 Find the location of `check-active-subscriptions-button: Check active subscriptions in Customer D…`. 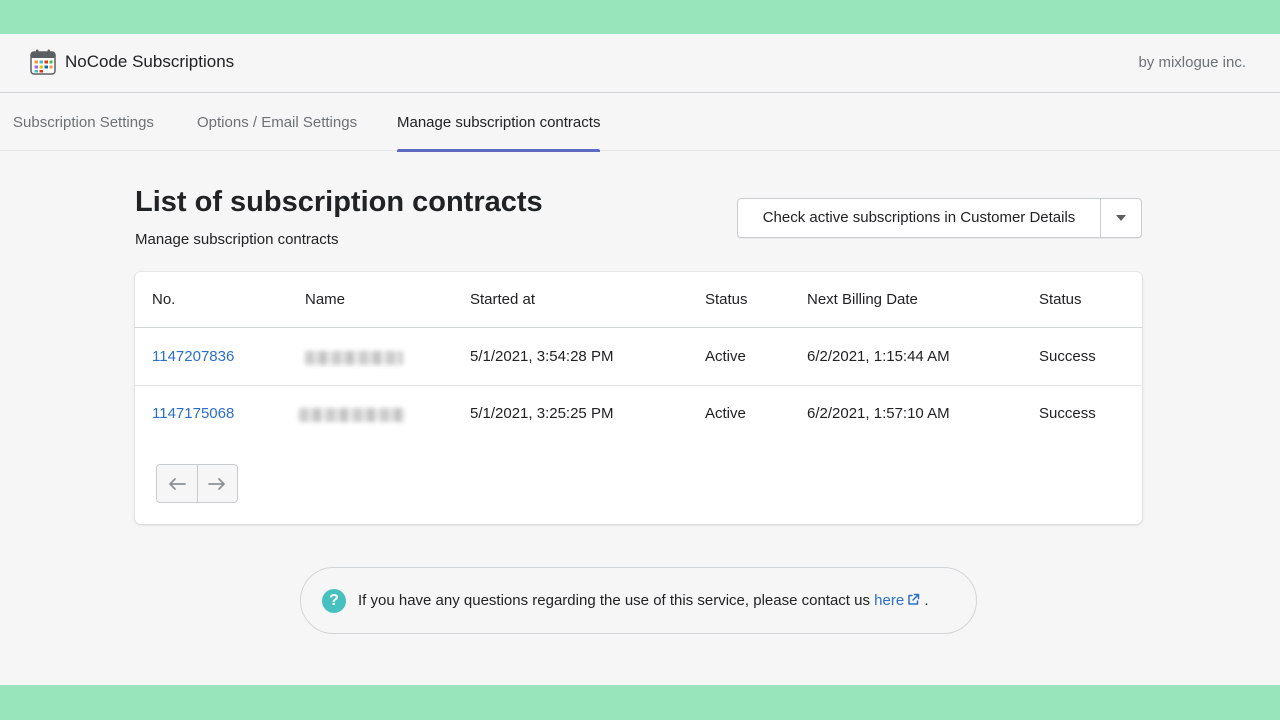

check-active-subscriptions-button: Check active subscriptions in Customer D… is located at coordinates (919, 218).